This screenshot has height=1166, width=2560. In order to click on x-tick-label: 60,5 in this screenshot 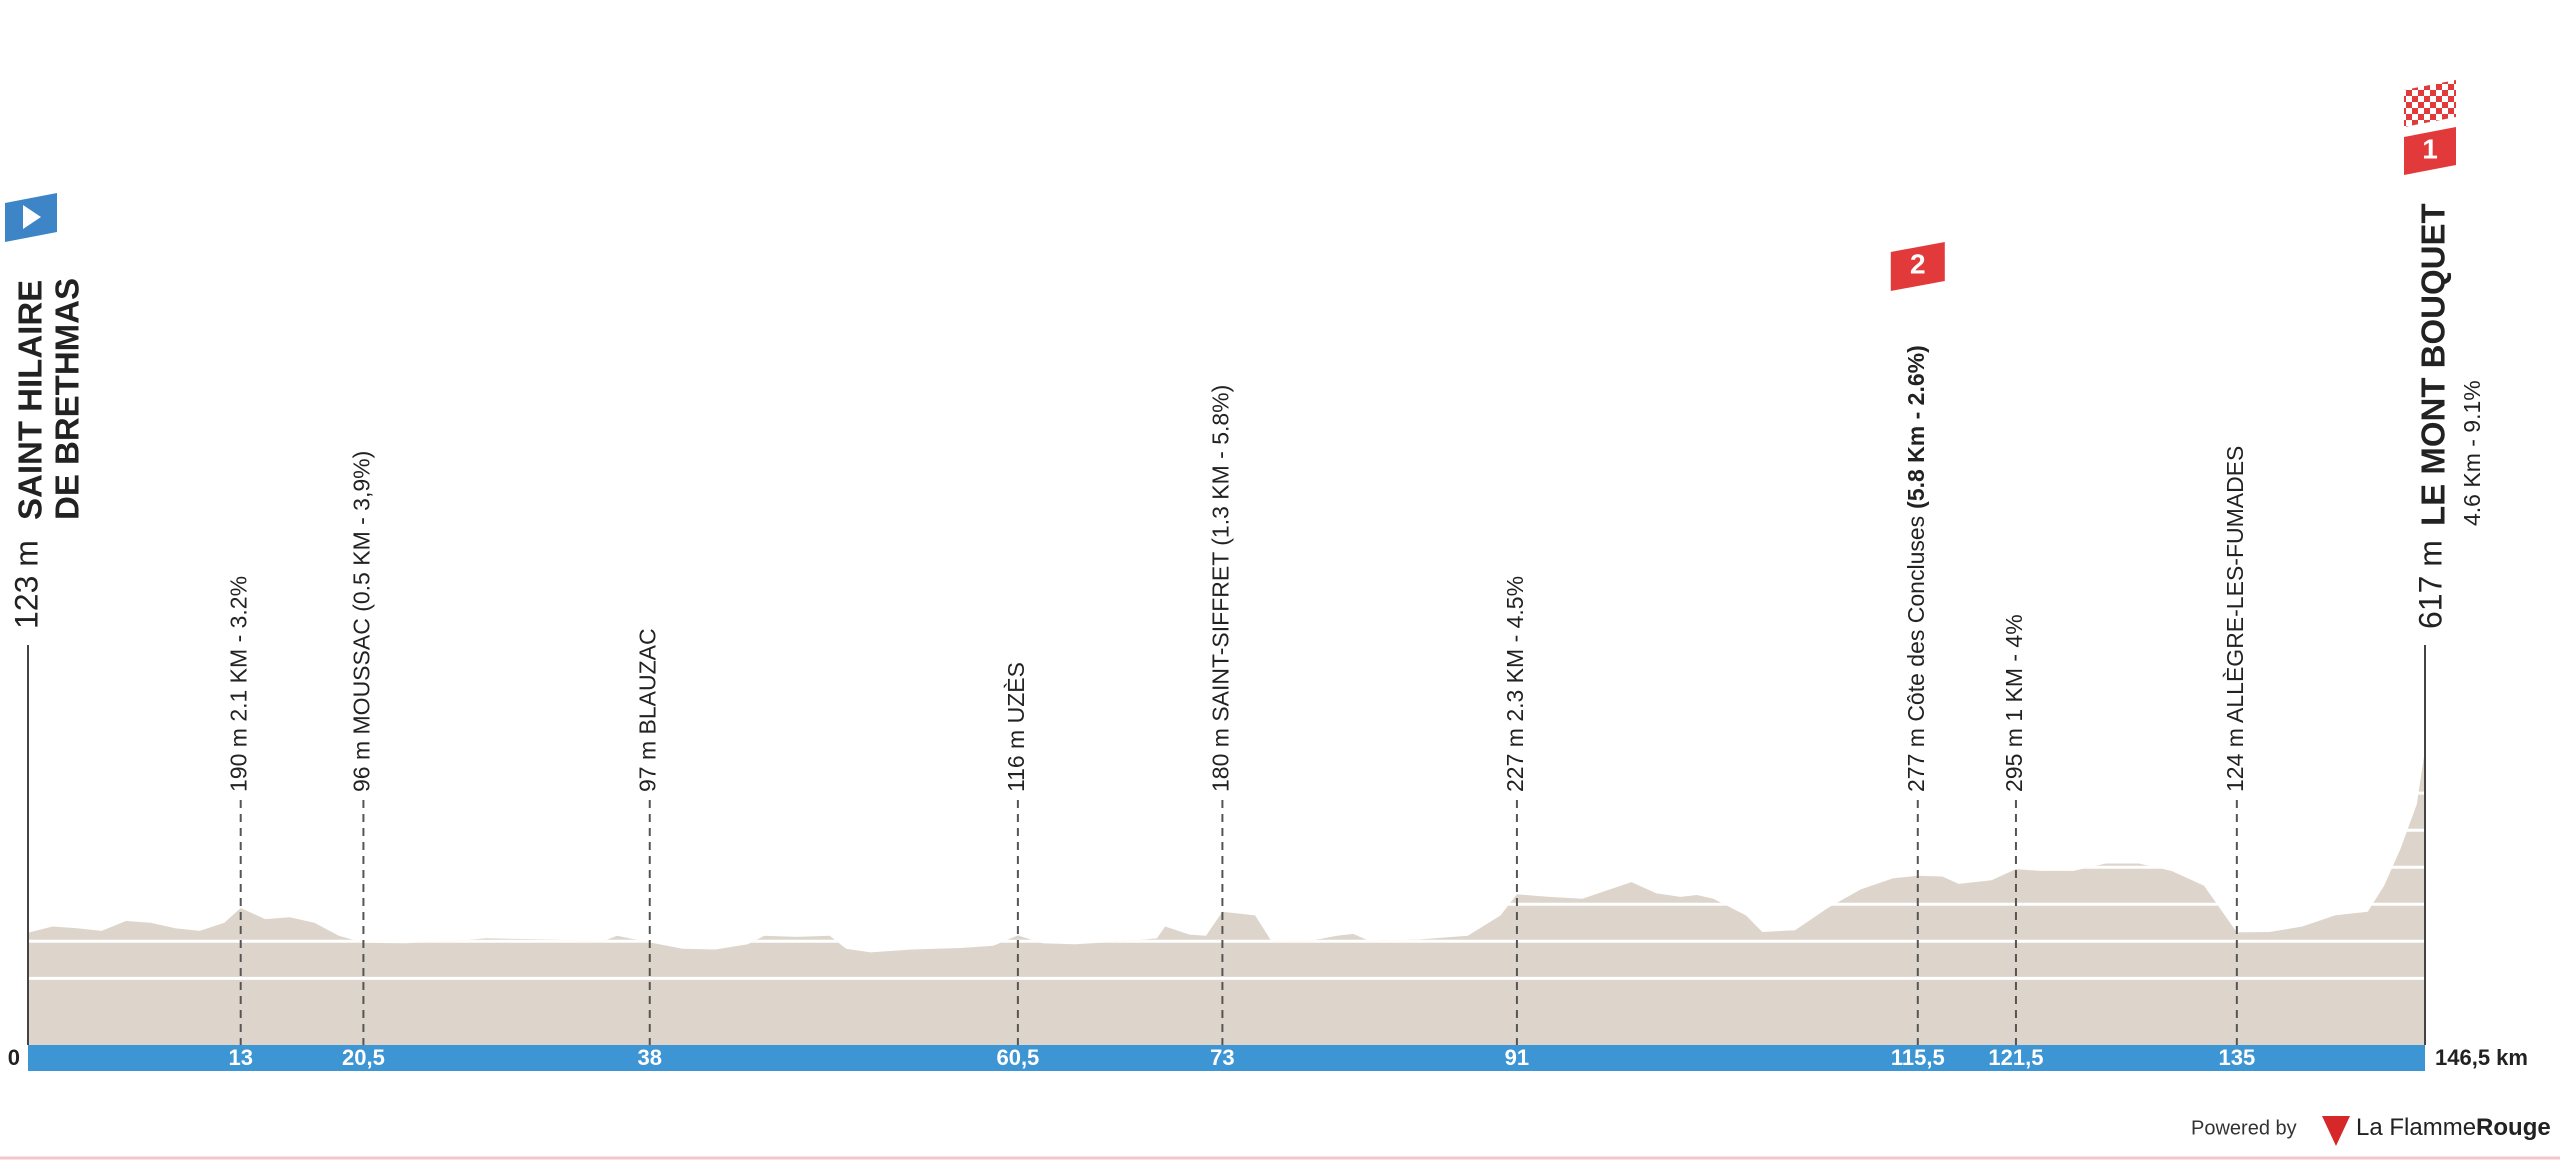, I will do `click(1017, 1057)`.